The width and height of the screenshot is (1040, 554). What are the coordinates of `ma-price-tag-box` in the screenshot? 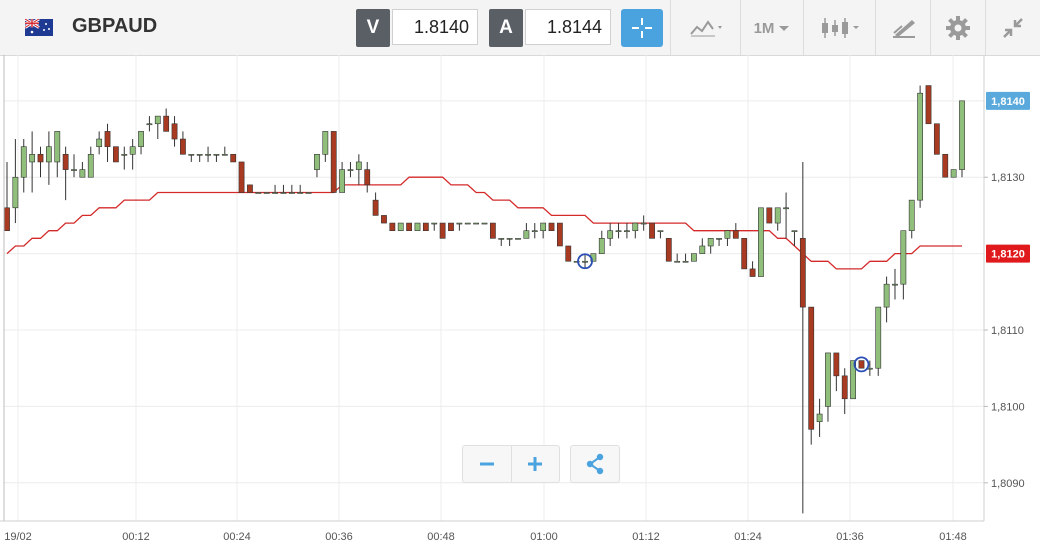 It's located at (1008, 253).